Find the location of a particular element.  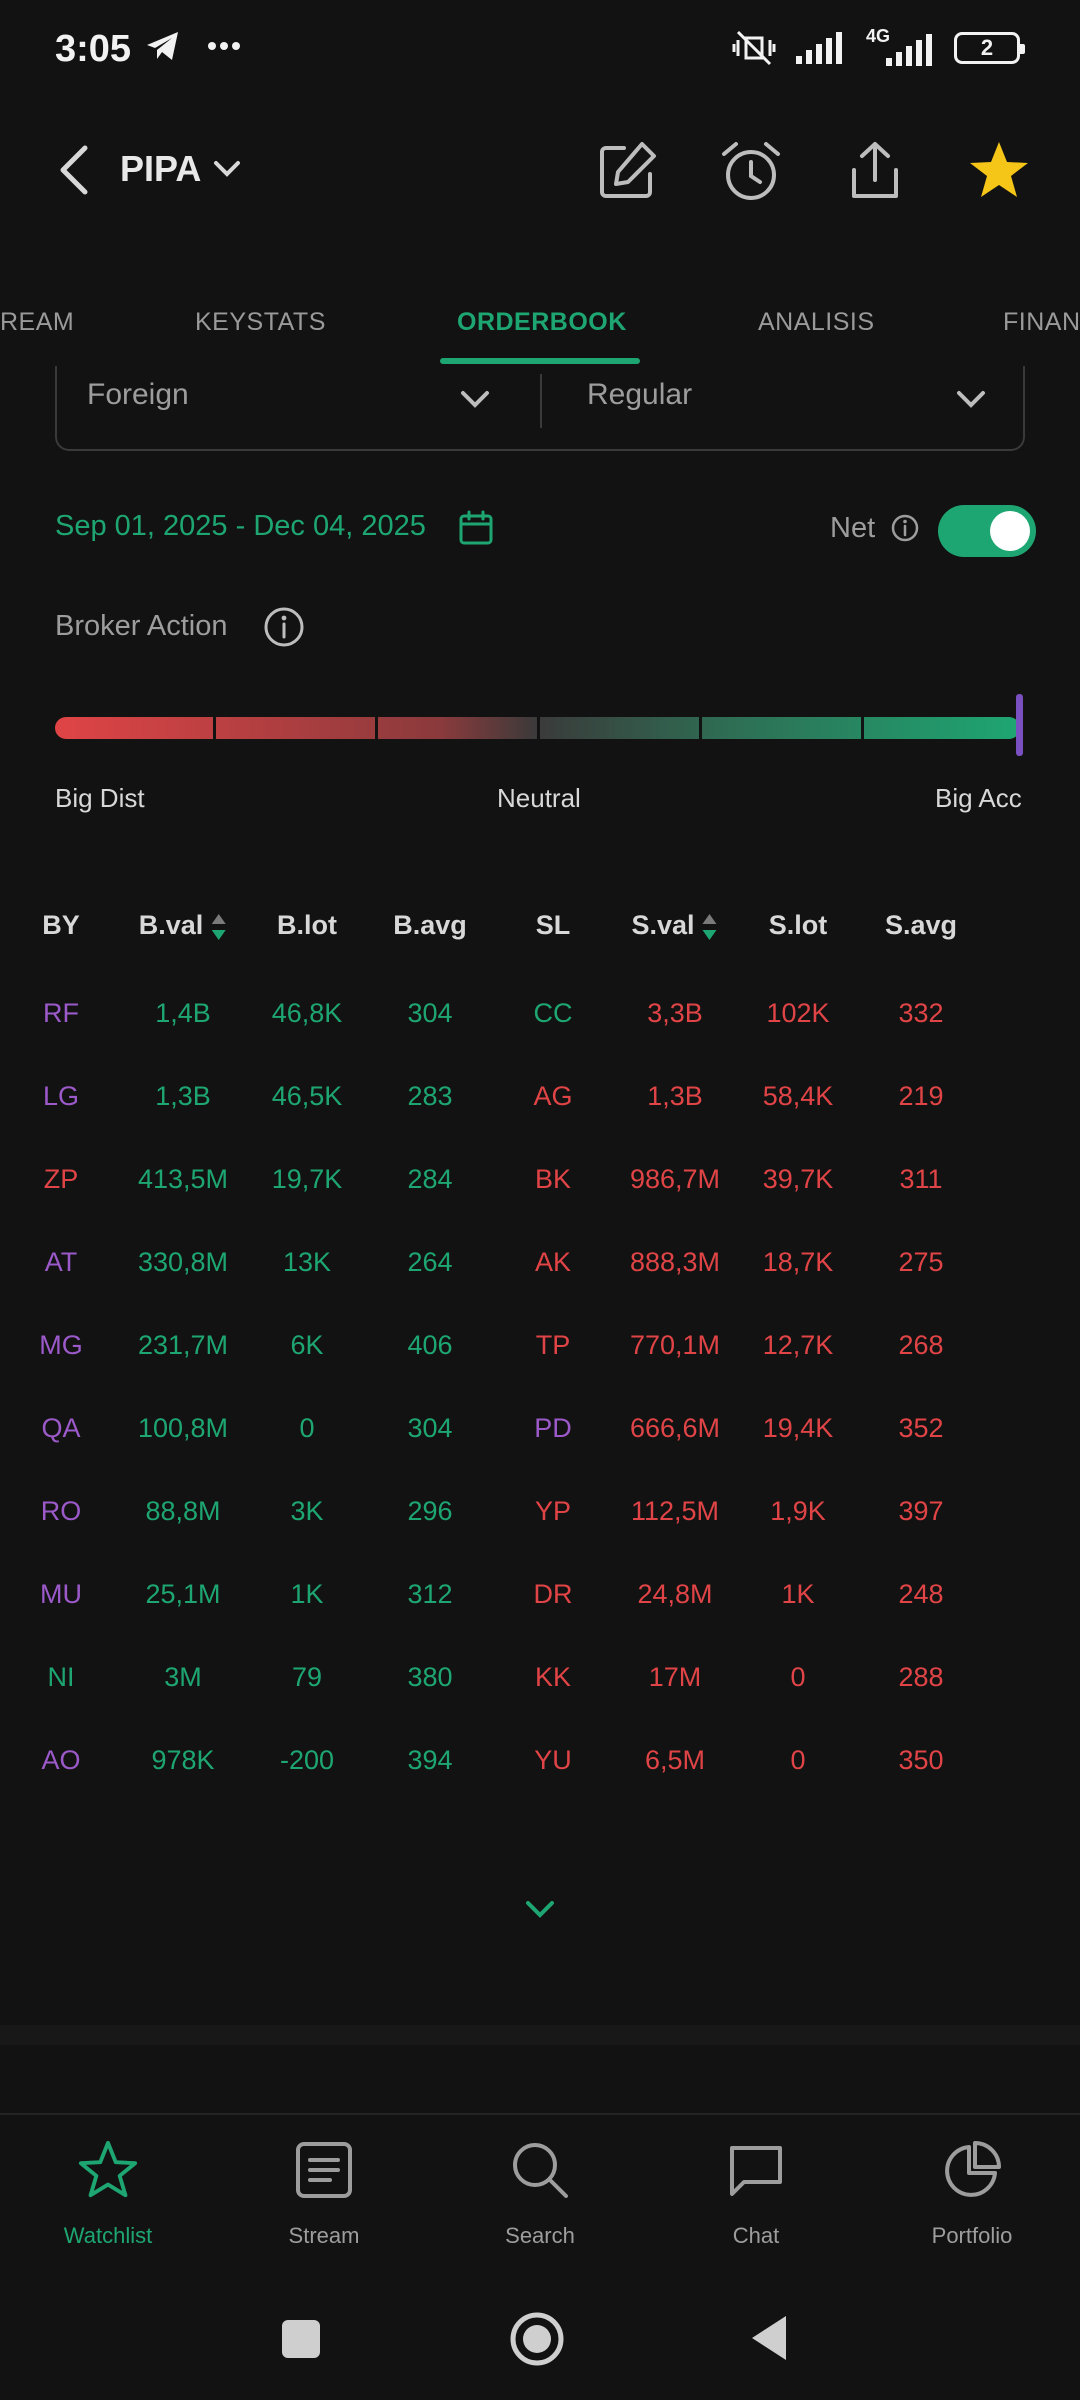

cell-seller-code: BK is located at coordinates (553, 1179).